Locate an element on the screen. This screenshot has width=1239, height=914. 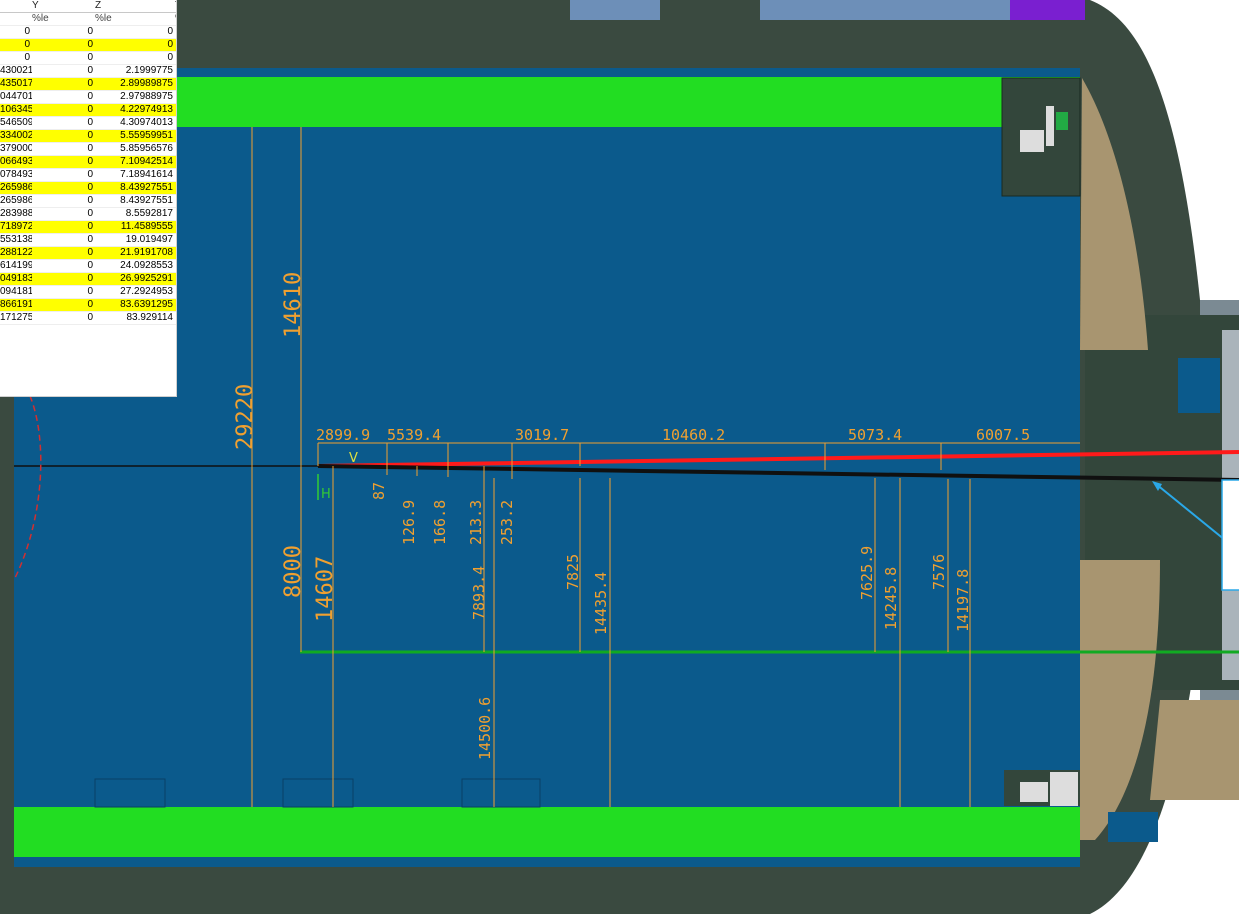
cell-value: 3340025 is located at coordinates (16, 136).